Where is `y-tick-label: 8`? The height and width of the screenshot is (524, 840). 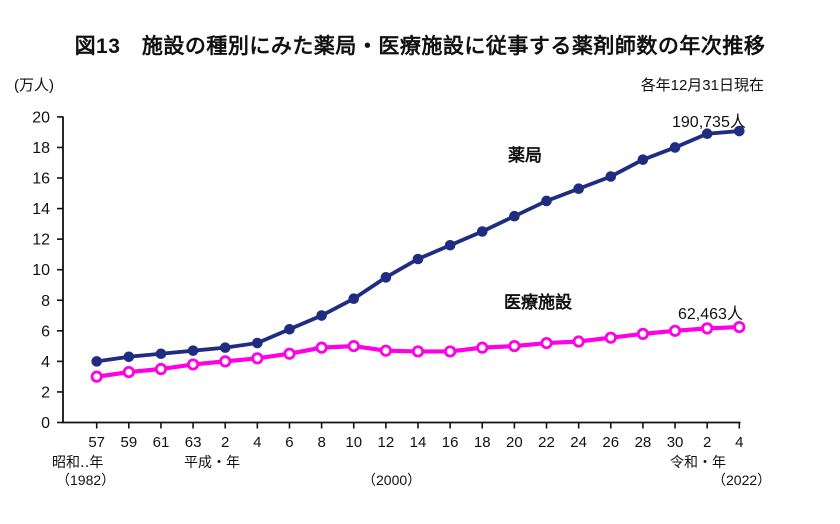 y-tick-label: 8 is located at coordinates (45, 301).